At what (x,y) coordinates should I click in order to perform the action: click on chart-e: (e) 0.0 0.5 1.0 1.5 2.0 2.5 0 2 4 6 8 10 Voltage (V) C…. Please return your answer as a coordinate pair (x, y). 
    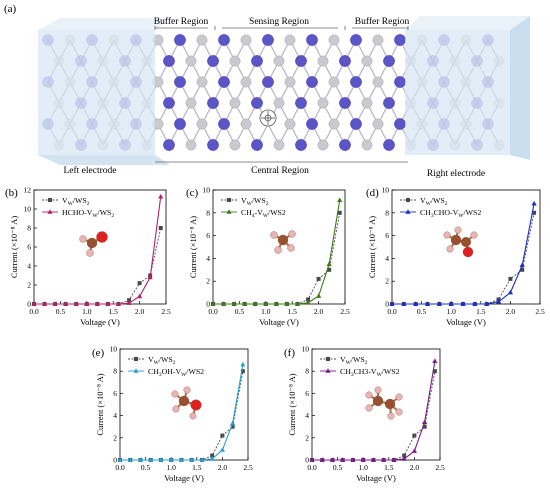
    Looking at the image, I should click on (172, 414).